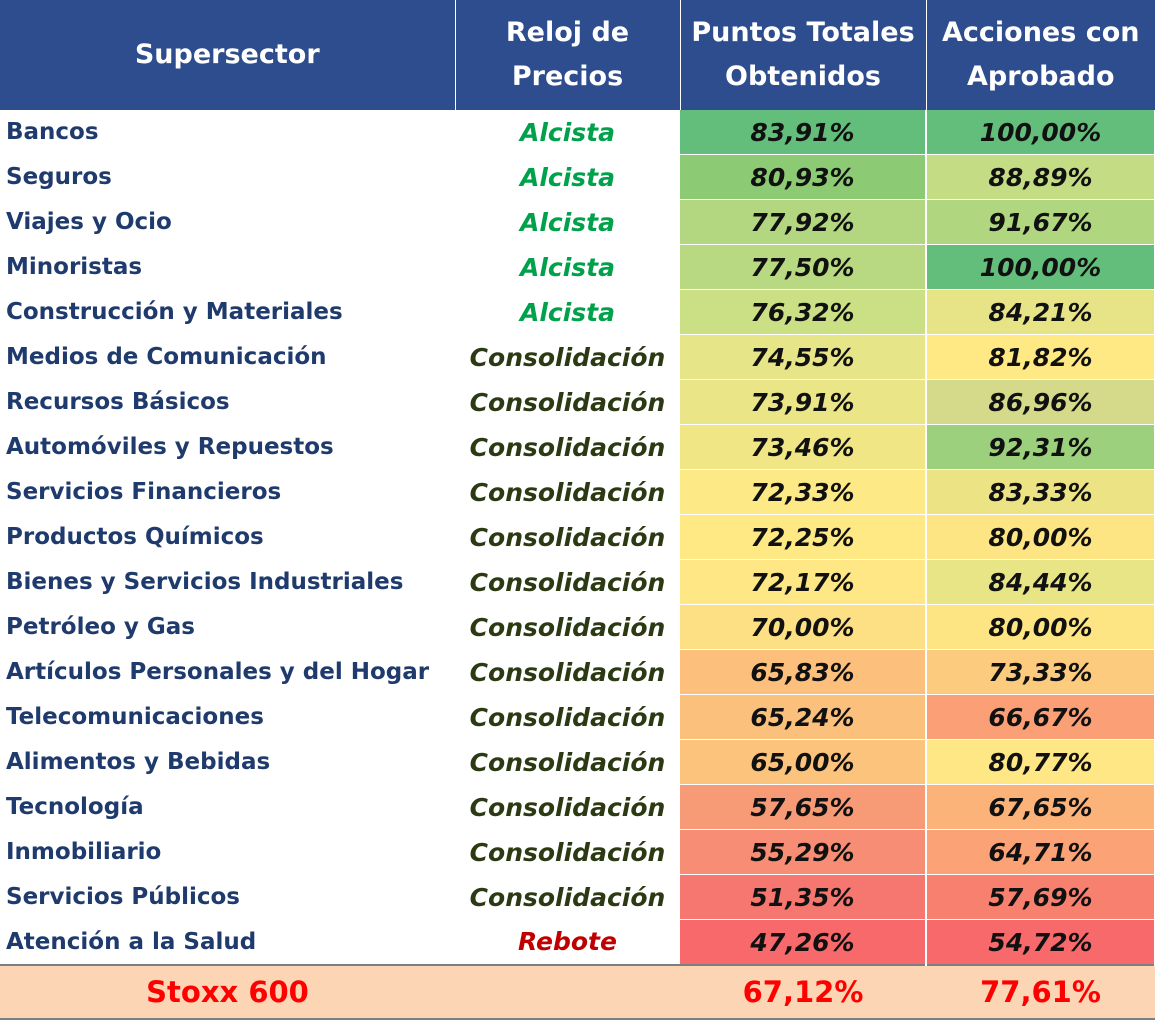 The image size is (1155, 1020). What do you see at coordinates (135, 537) in the screenshot?
I see `supersector-name: Productos Químicos` at bounding box center [135, 537].